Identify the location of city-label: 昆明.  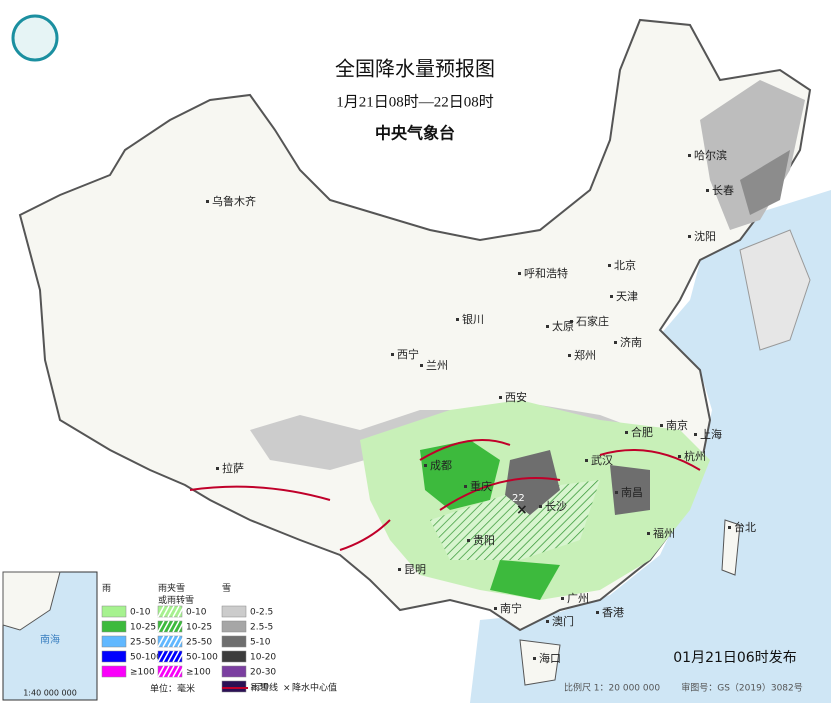
(415, 569).